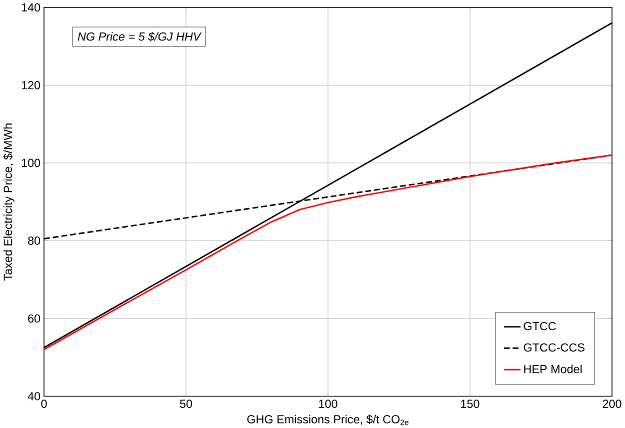 This screenshot has height=428, width=625. Describe the element at coordinates (553, 369) in the screenshot. I see `legend-label: HEP Model` at that location.